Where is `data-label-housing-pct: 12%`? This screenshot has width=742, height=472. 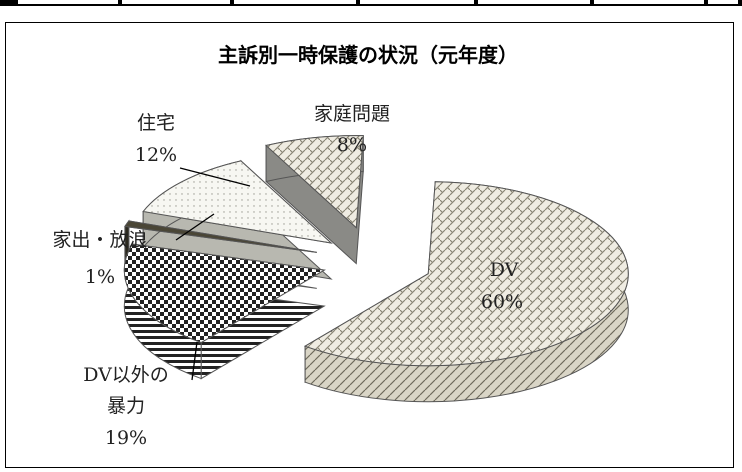 data-label-housing-pct: 12% is located at coordinates (156, 155).